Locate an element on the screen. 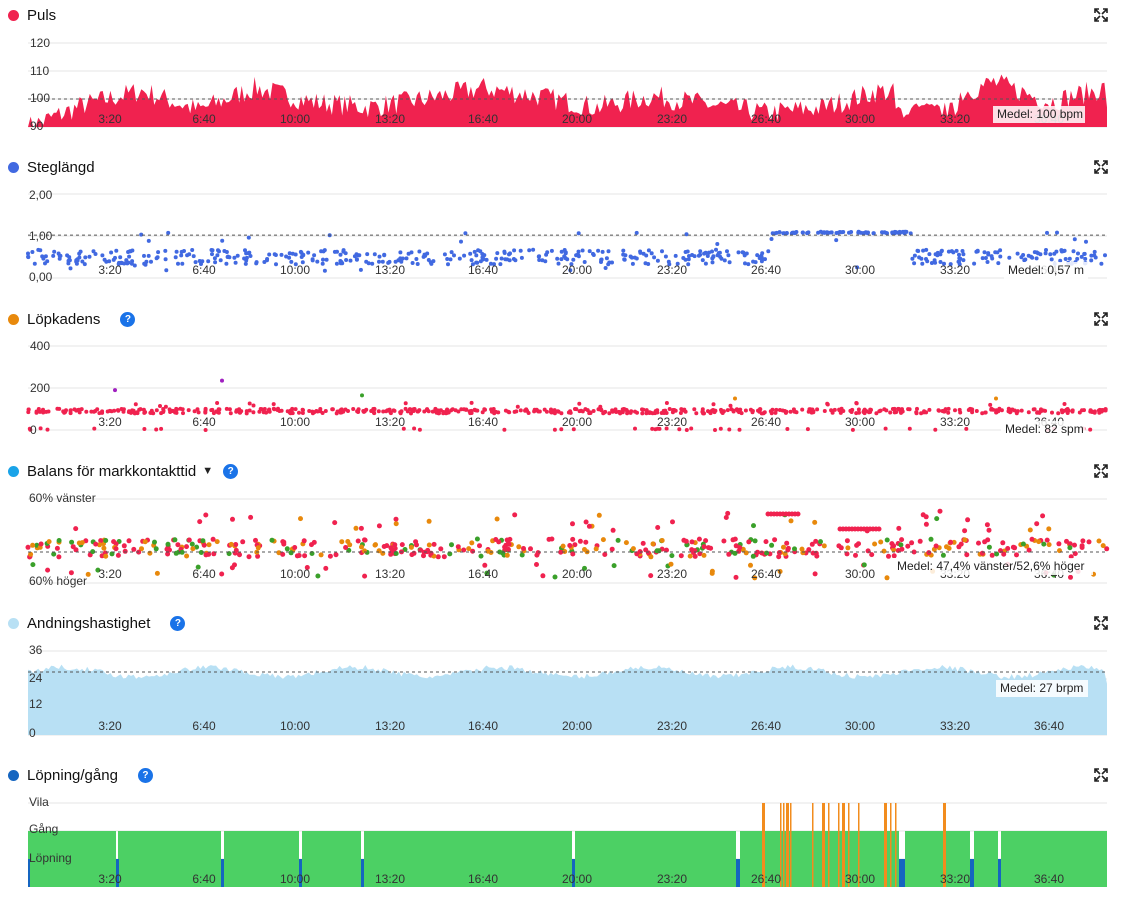 The height and width of the screenshot is (903, 1122). x-tick-label: 20:00 is located at coordinates (577, 574).